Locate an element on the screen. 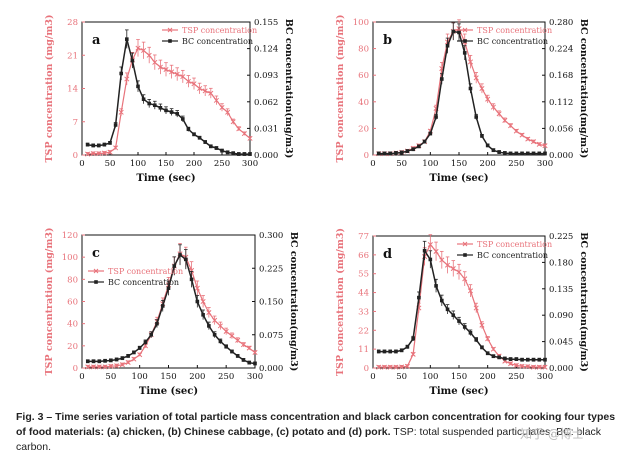  y-tick-label: 66 is located at coordinates (363, 256).